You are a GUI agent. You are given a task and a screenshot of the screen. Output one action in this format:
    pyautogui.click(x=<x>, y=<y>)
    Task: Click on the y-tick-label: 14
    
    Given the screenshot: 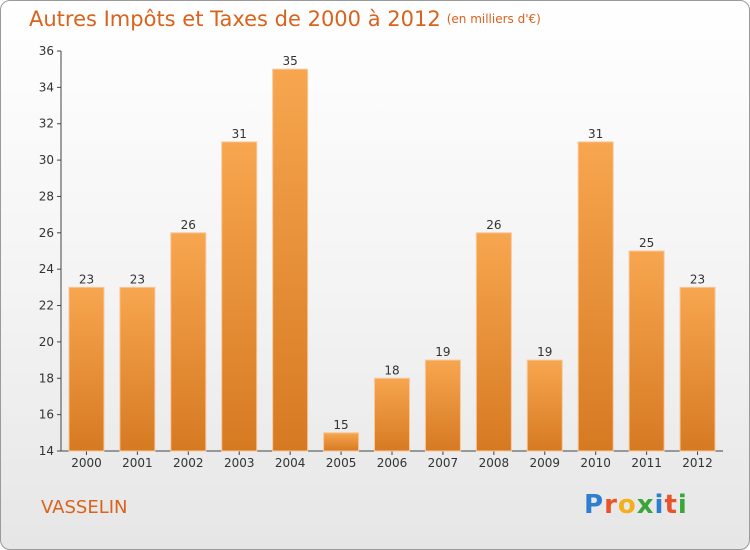 What is the action you would take?
    pyautogui.click(x=46, y=451)
    